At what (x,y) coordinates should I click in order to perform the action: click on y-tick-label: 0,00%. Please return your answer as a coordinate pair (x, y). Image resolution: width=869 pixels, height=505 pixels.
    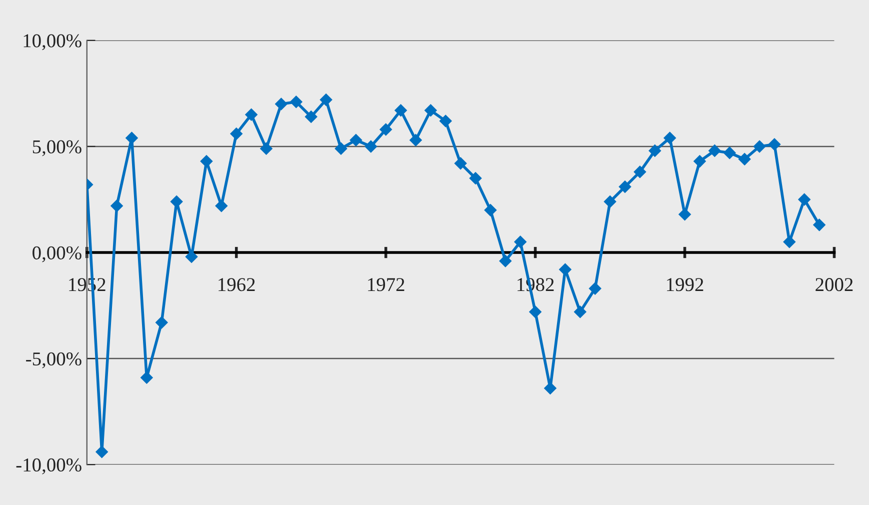
    Looking at the image, I should click on (57, 254).